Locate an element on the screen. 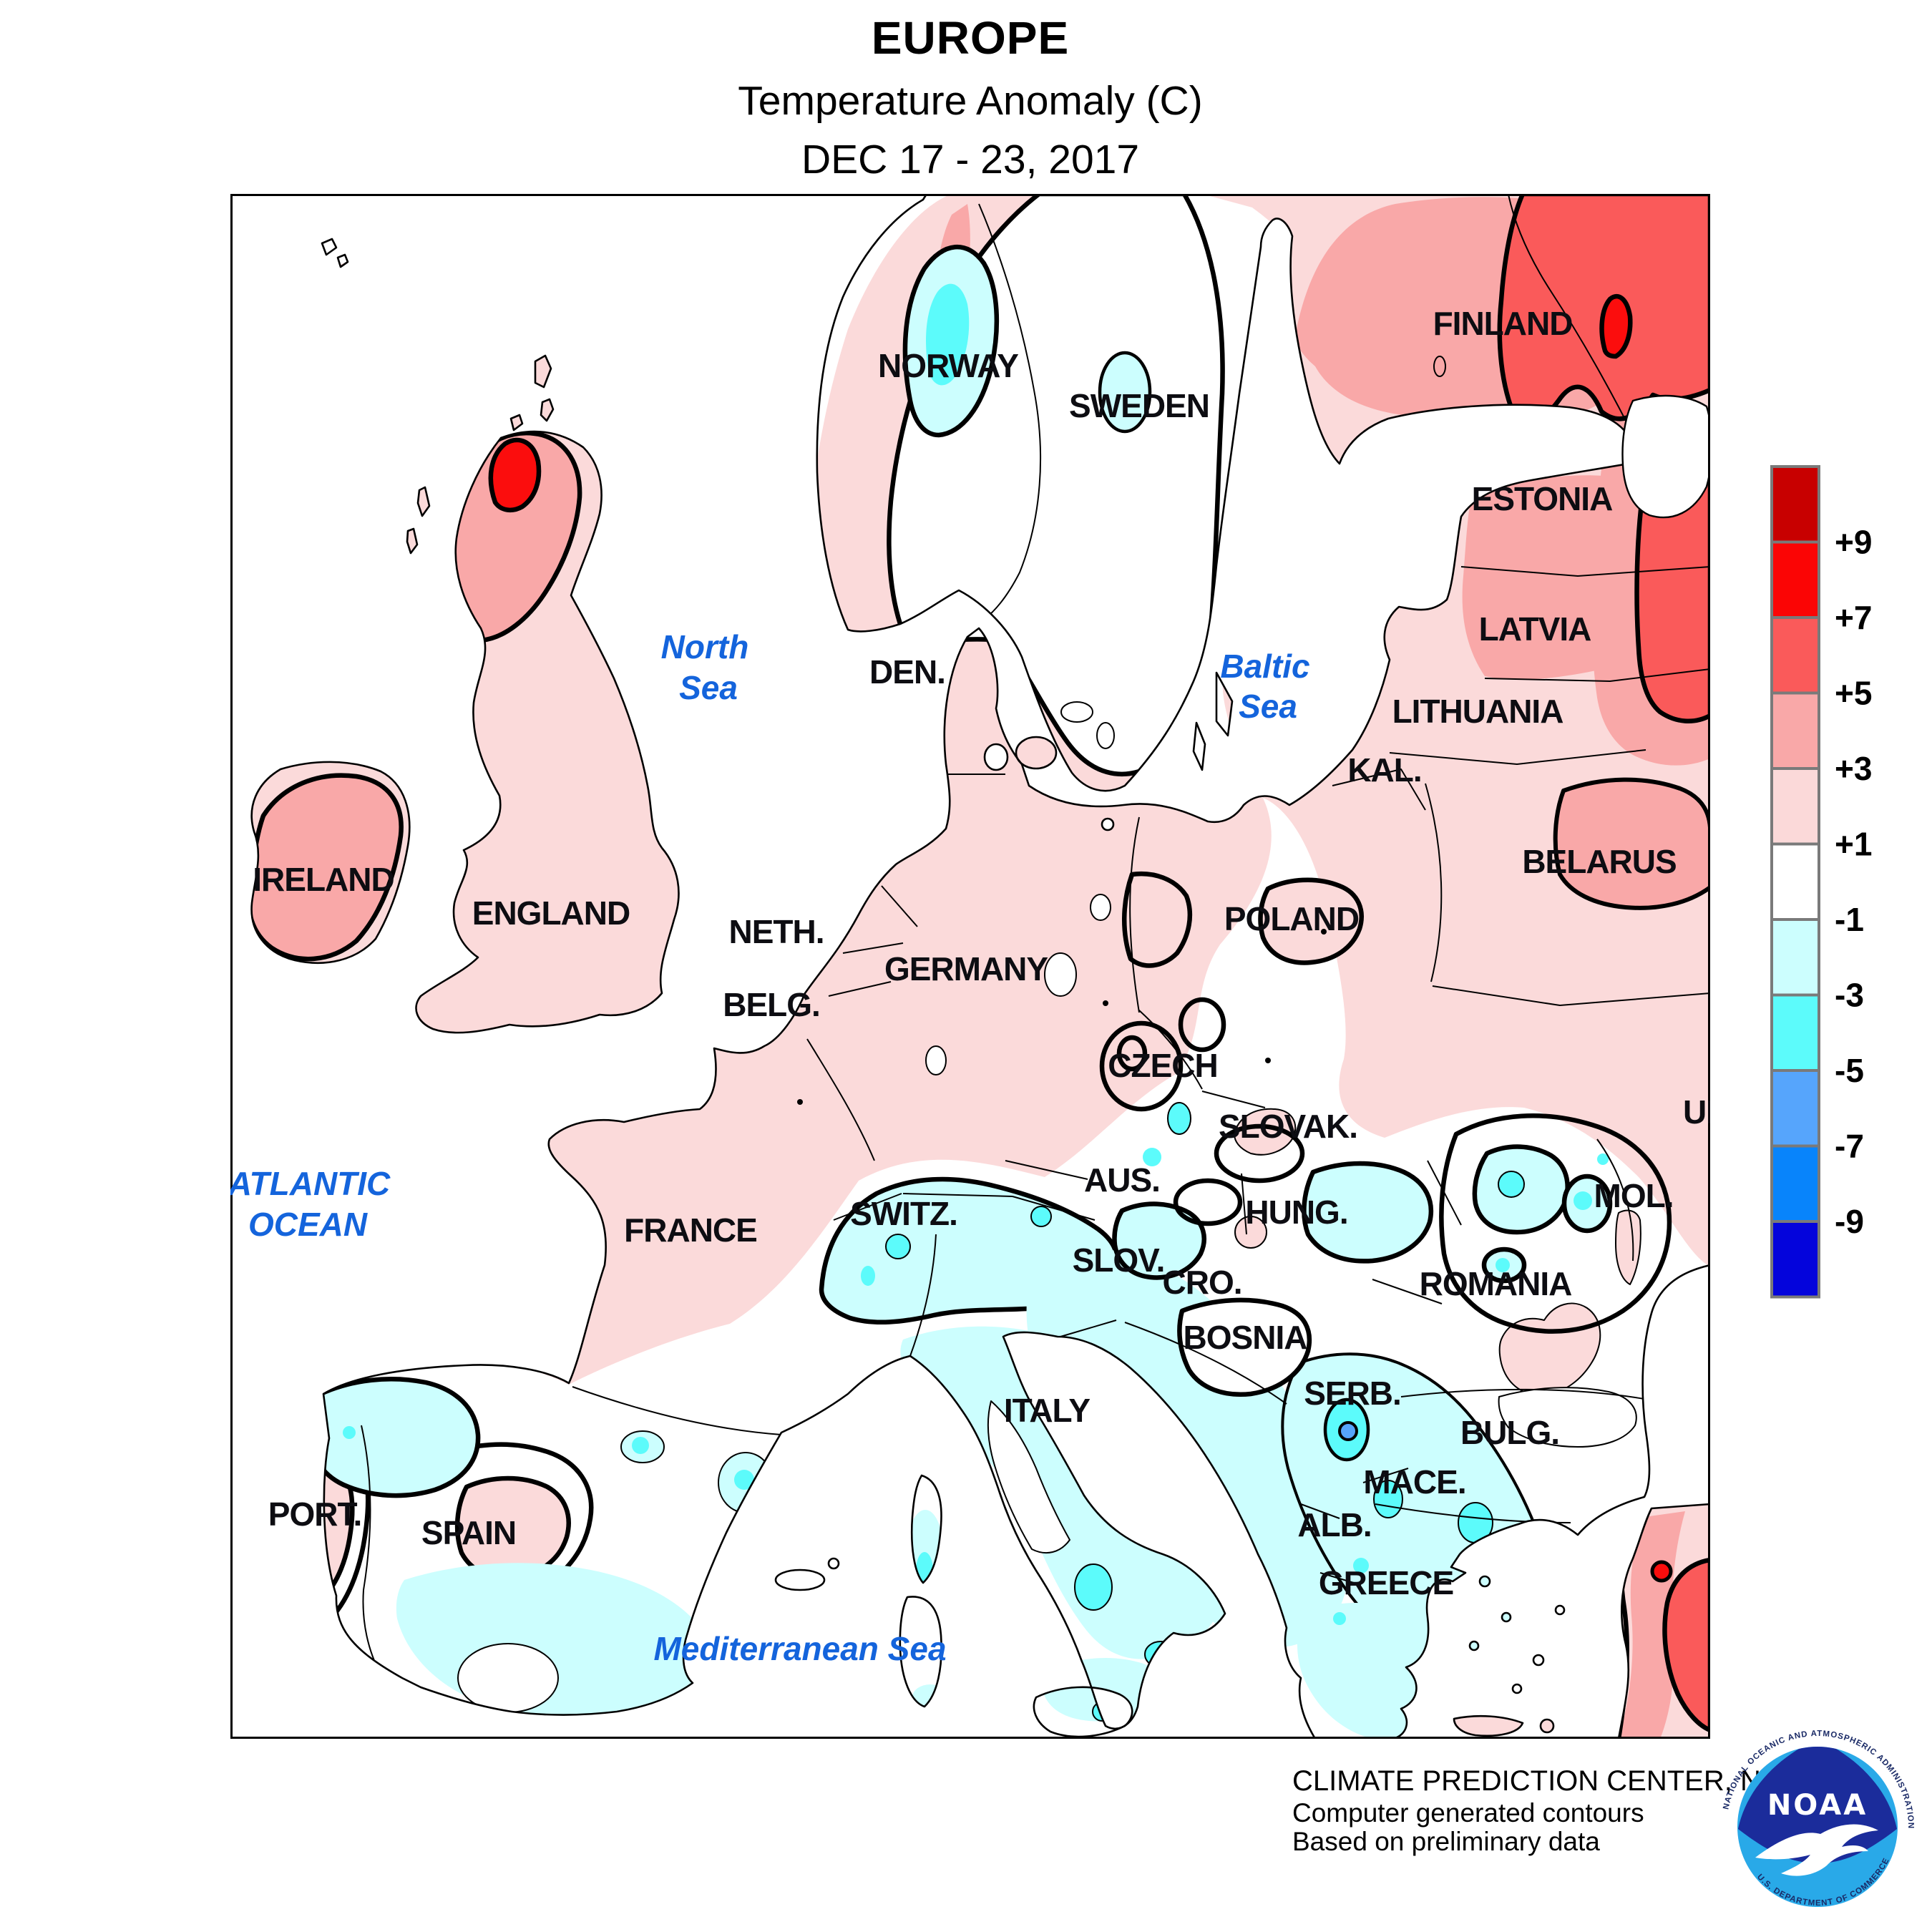 The height and width of the screenshot is (1932, 1932). legend-label-minus7: -7 is located at coordinates (1849, 1146).